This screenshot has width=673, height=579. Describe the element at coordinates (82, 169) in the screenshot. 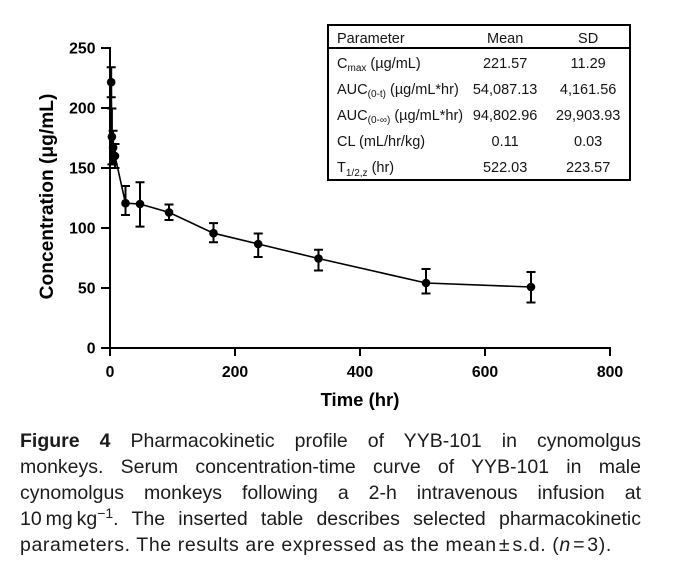

I see `svg-text: 150` at that location.